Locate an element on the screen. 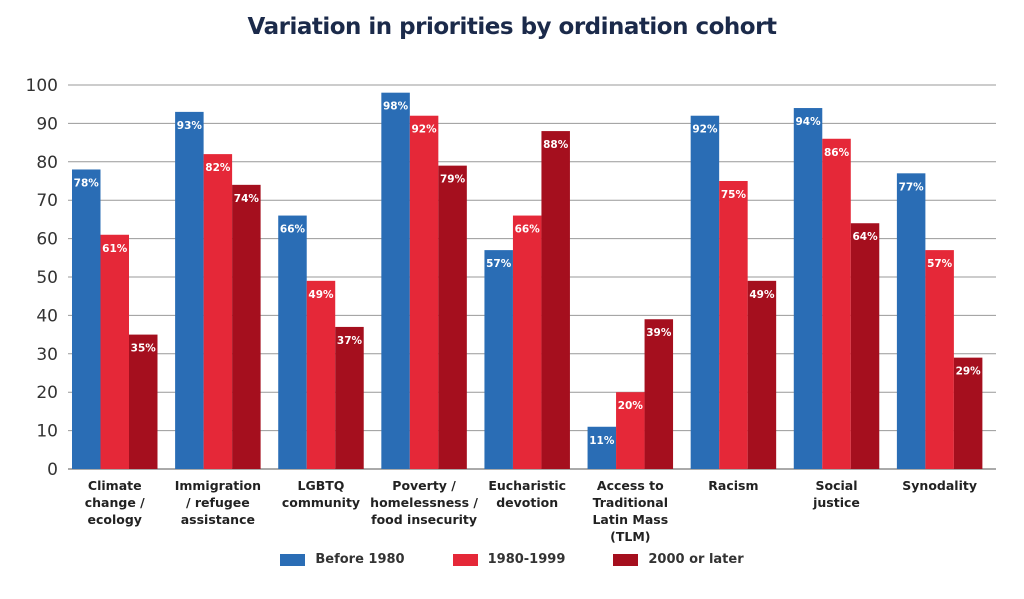 The width and height of the screenshot is (1024, 599). legend: Before 1980 1980-1999 2000 or later is located at coordinates (512, 559).